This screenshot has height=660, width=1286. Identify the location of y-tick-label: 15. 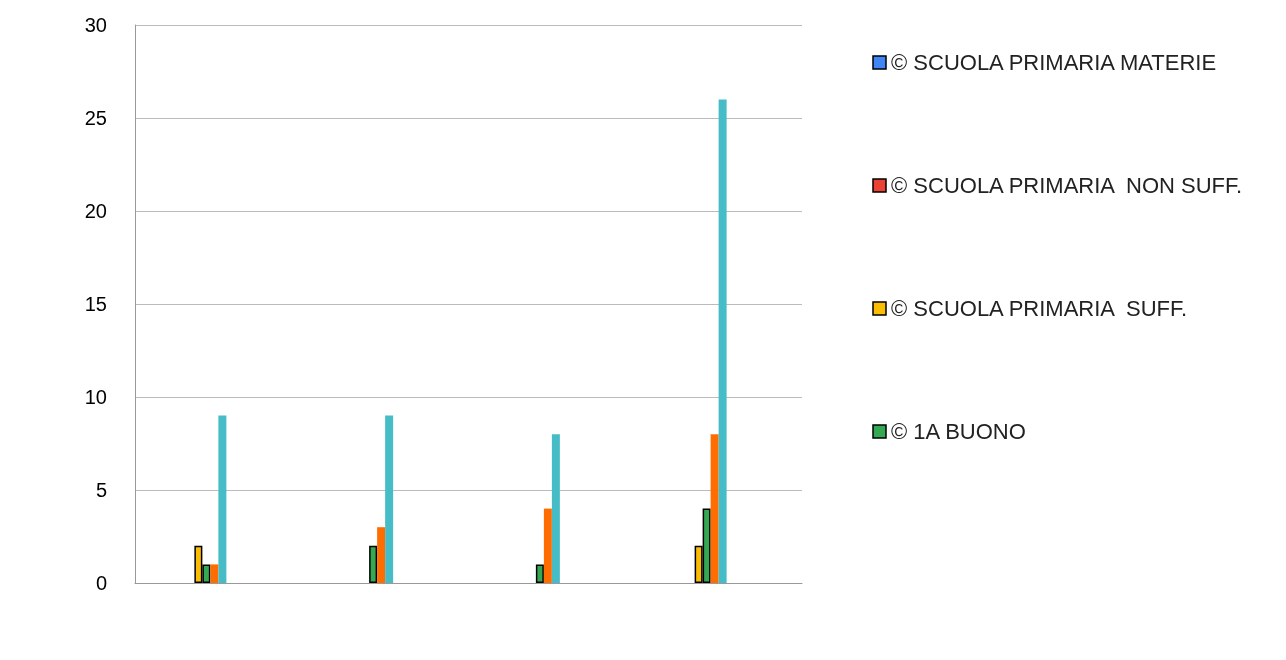
(95, 304).